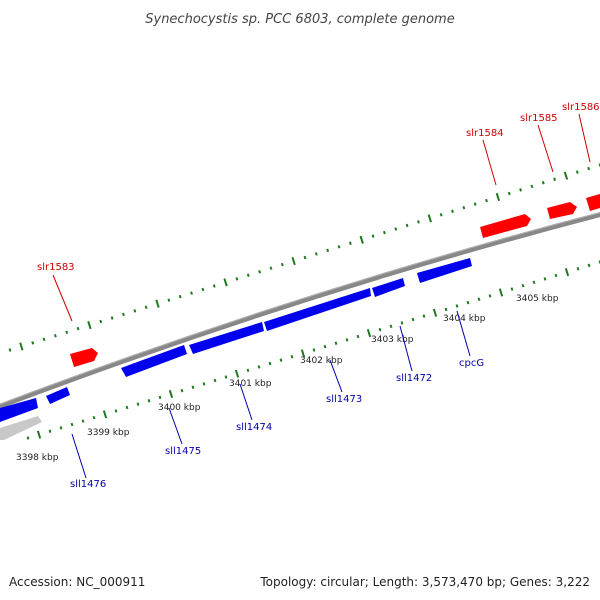 The height and width of the screenshot is (600, 600). I want to click on gene-label-cpcG: cpcG, so click(471, 363).